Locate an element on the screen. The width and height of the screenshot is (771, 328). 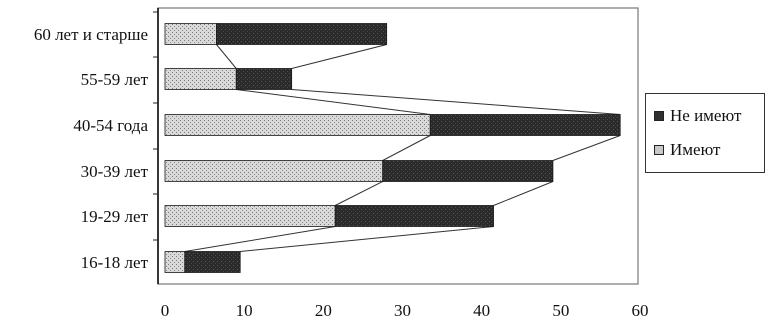
category-label-2: 40-54 года is located at coordinates (110, 125).